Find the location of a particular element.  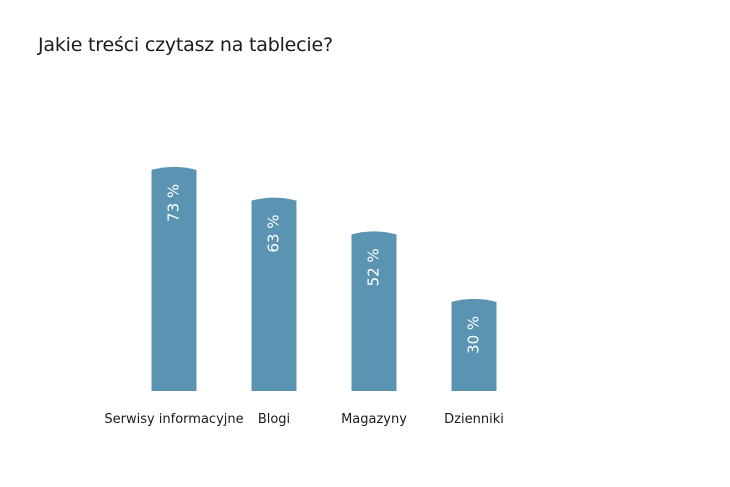

bar-value-label-0: 73 % is located at coordinates (174, 203).